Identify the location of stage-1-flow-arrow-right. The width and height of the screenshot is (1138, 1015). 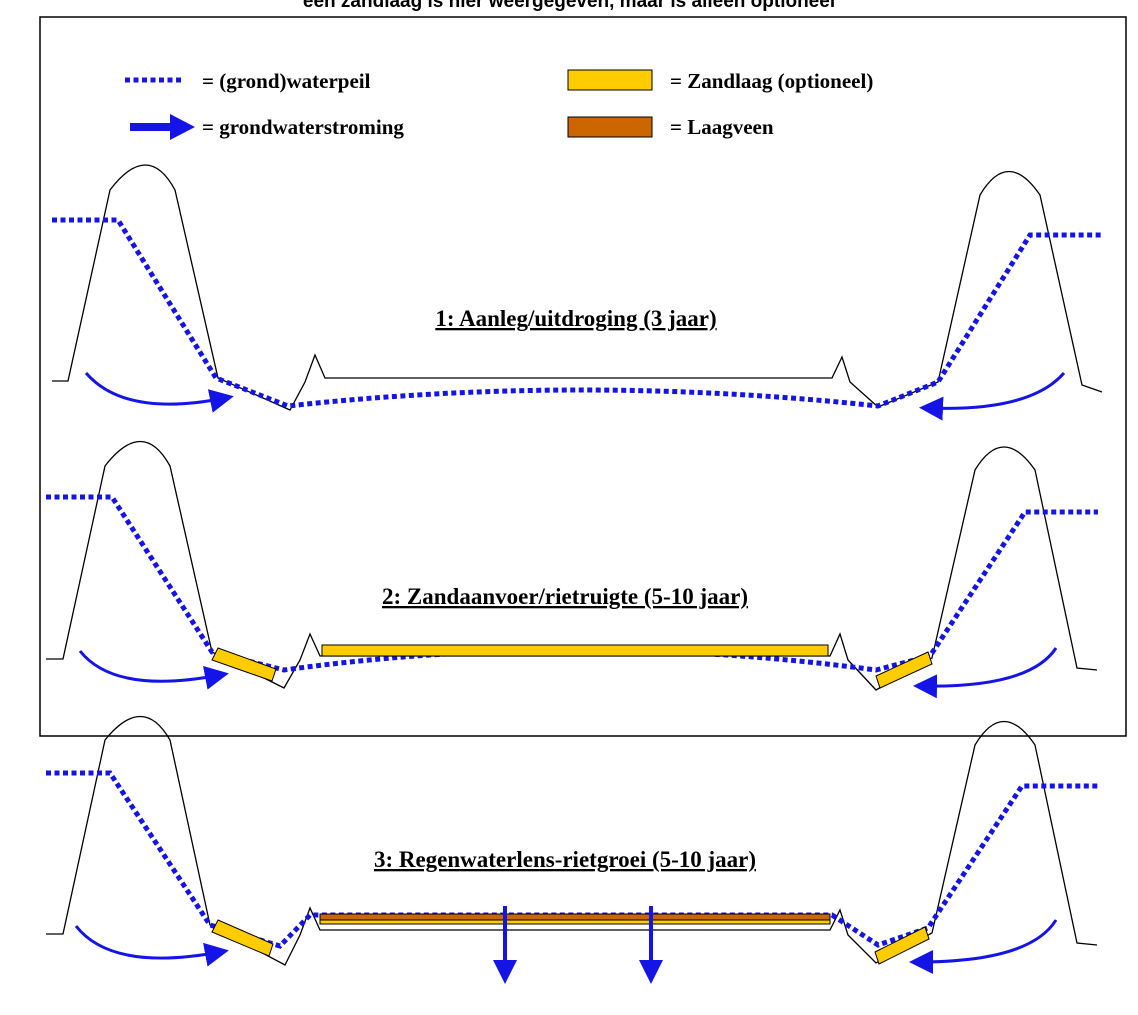
(992, 396).